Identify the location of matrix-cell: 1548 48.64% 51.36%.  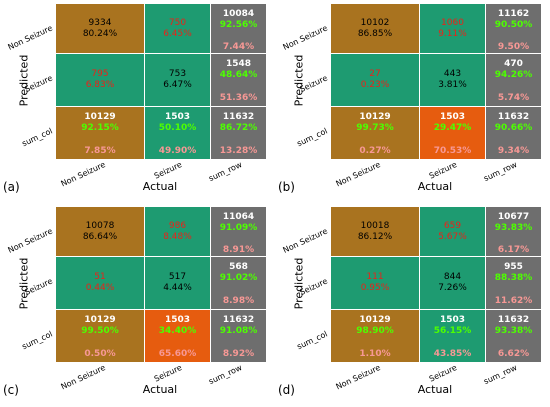
(238, 80).